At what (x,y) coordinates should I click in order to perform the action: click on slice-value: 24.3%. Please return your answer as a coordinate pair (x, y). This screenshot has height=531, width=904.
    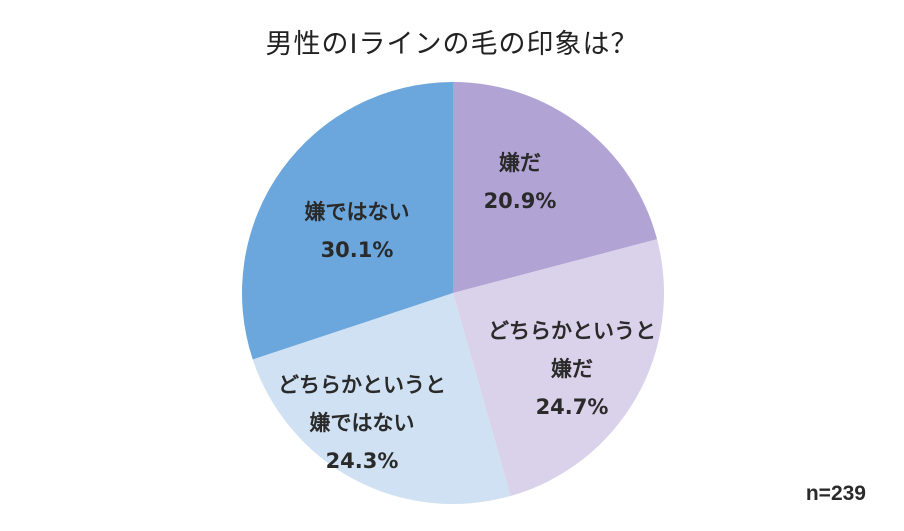
    Looking at the image, I should click on (362, 461).